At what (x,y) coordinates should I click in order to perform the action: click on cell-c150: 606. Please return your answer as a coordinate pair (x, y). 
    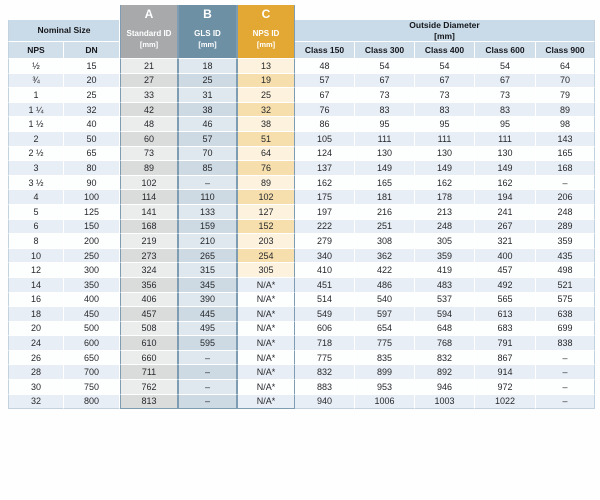
    Looking at the image, I should click on (325, 329).